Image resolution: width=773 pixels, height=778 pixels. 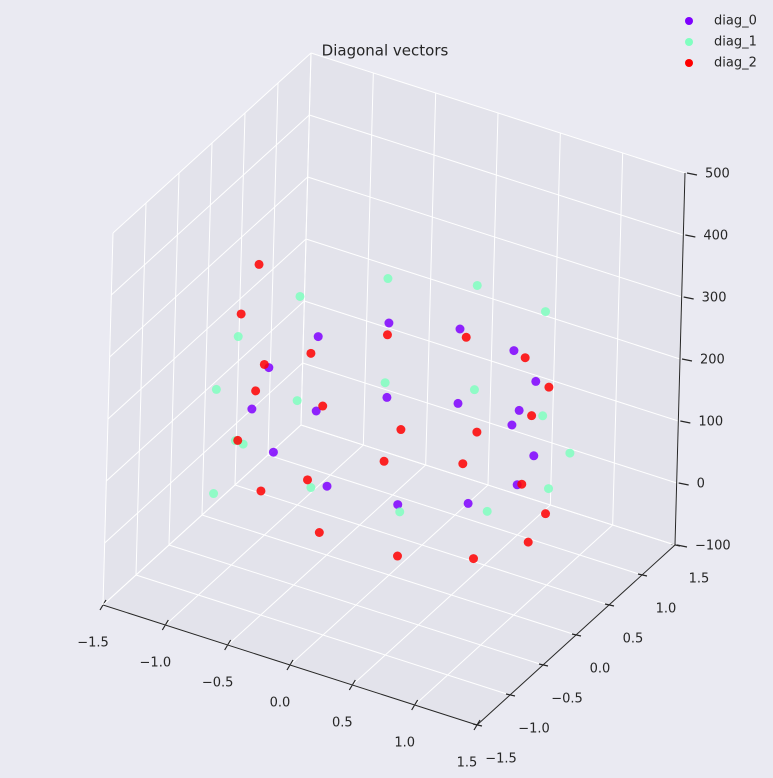 I want to click on y-tick-label: 1.0, so click(x=666, y=609).